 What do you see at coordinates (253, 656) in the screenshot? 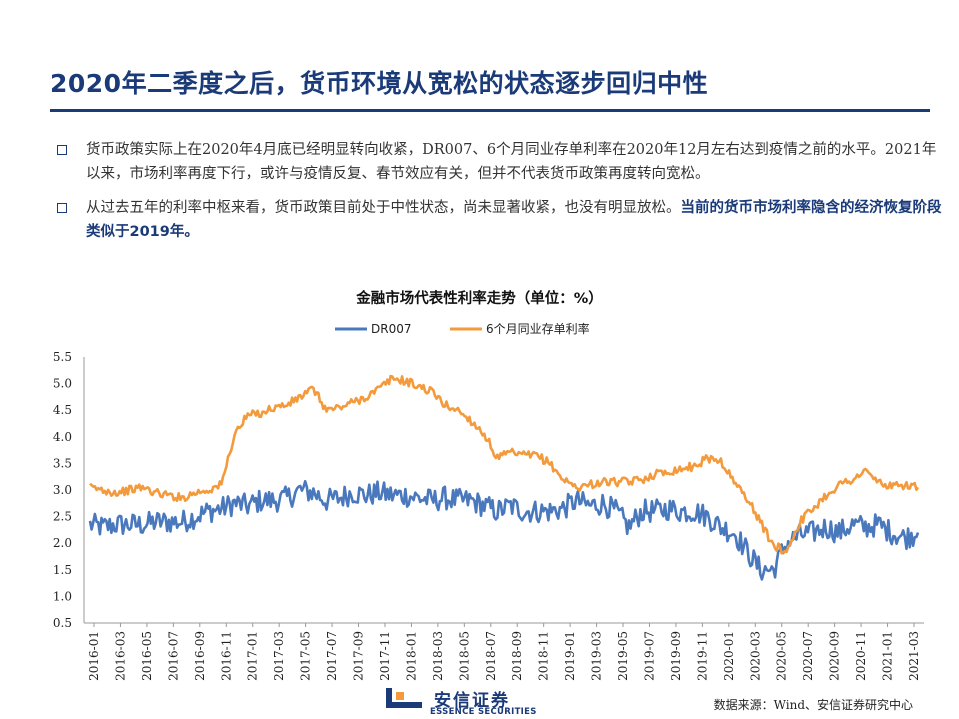
I see `x-tick-label: 2017-01` at bounding box center [253, 656].